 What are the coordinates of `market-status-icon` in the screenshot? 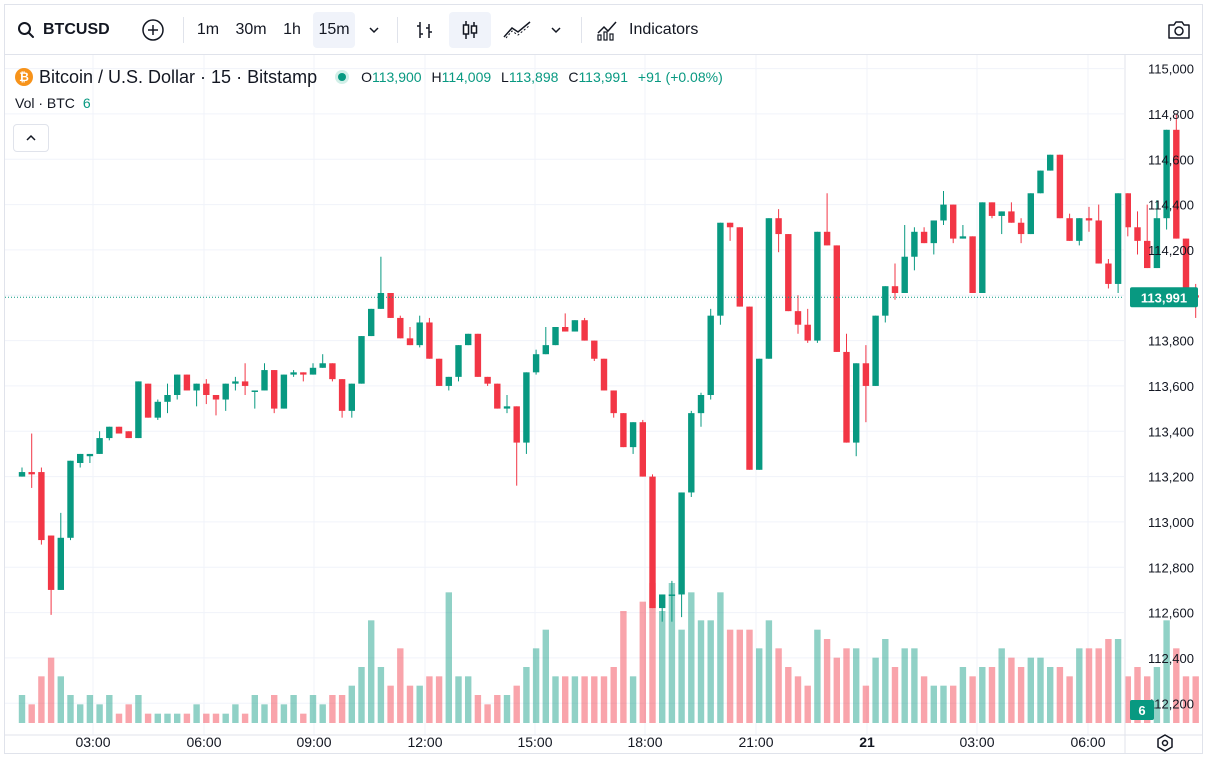 It's located at (342, 77).